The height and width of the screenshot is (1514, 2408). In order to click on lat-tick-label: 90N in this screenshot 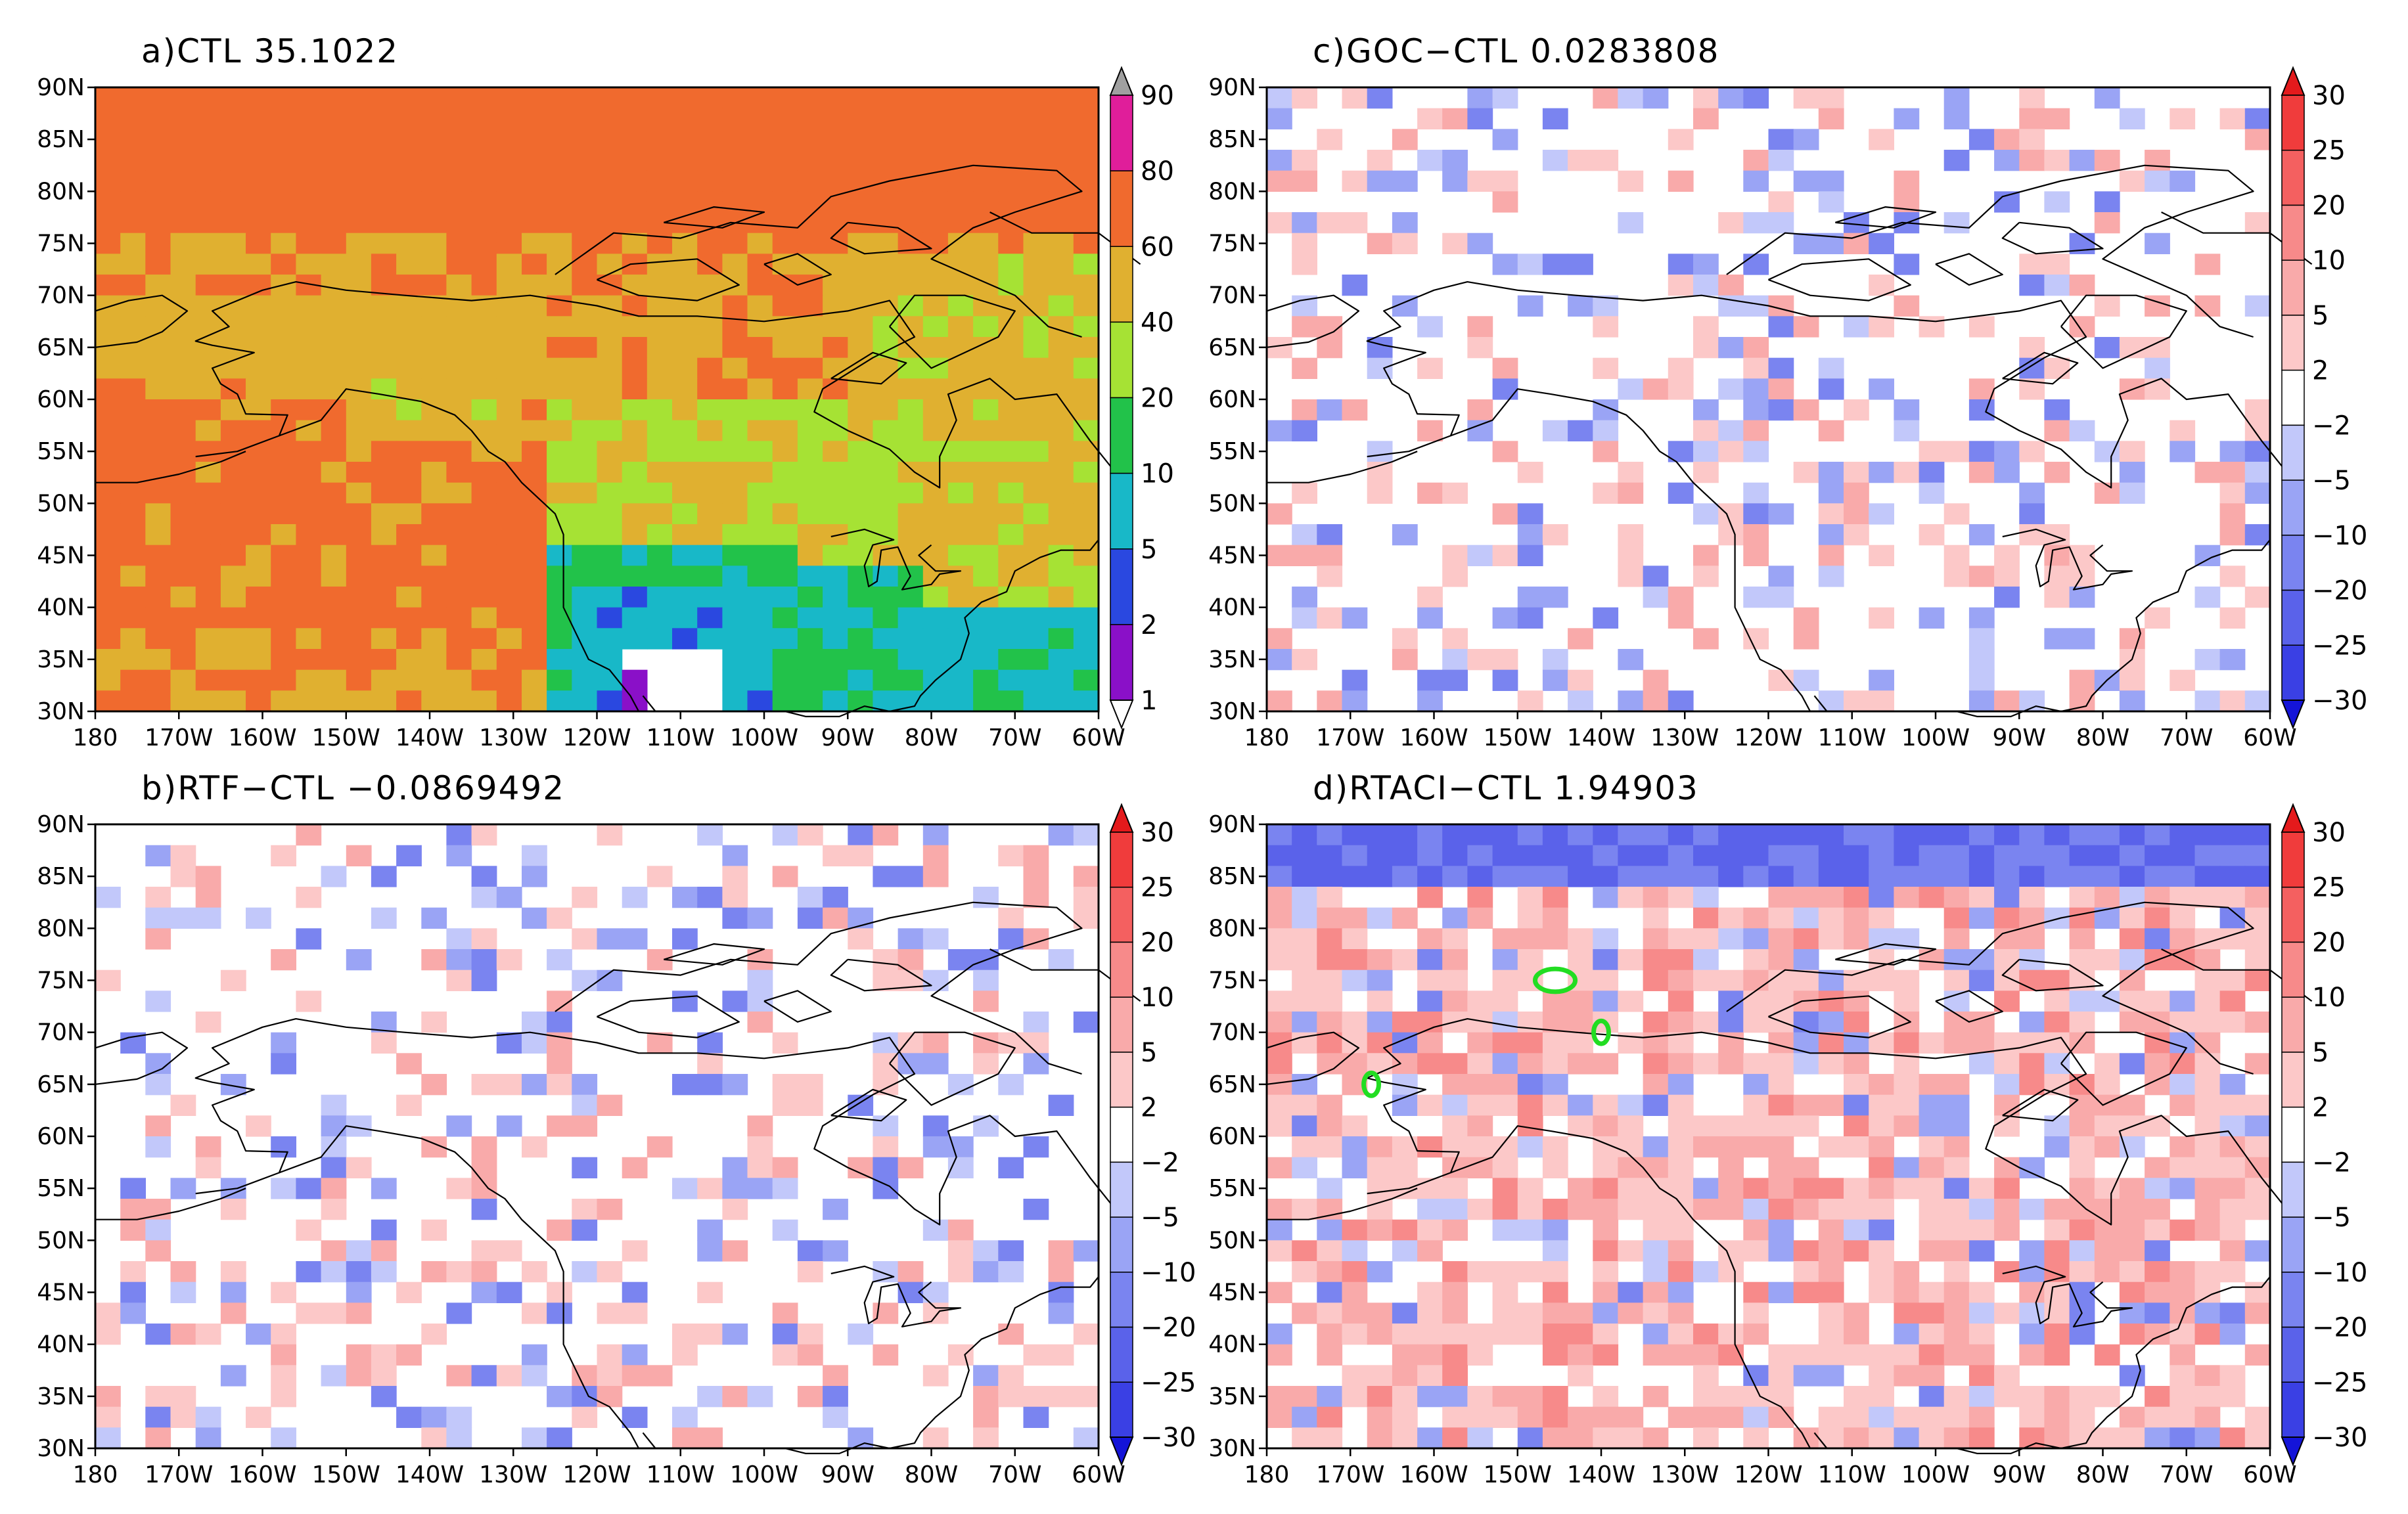, I will do `click(1232, 87)`.